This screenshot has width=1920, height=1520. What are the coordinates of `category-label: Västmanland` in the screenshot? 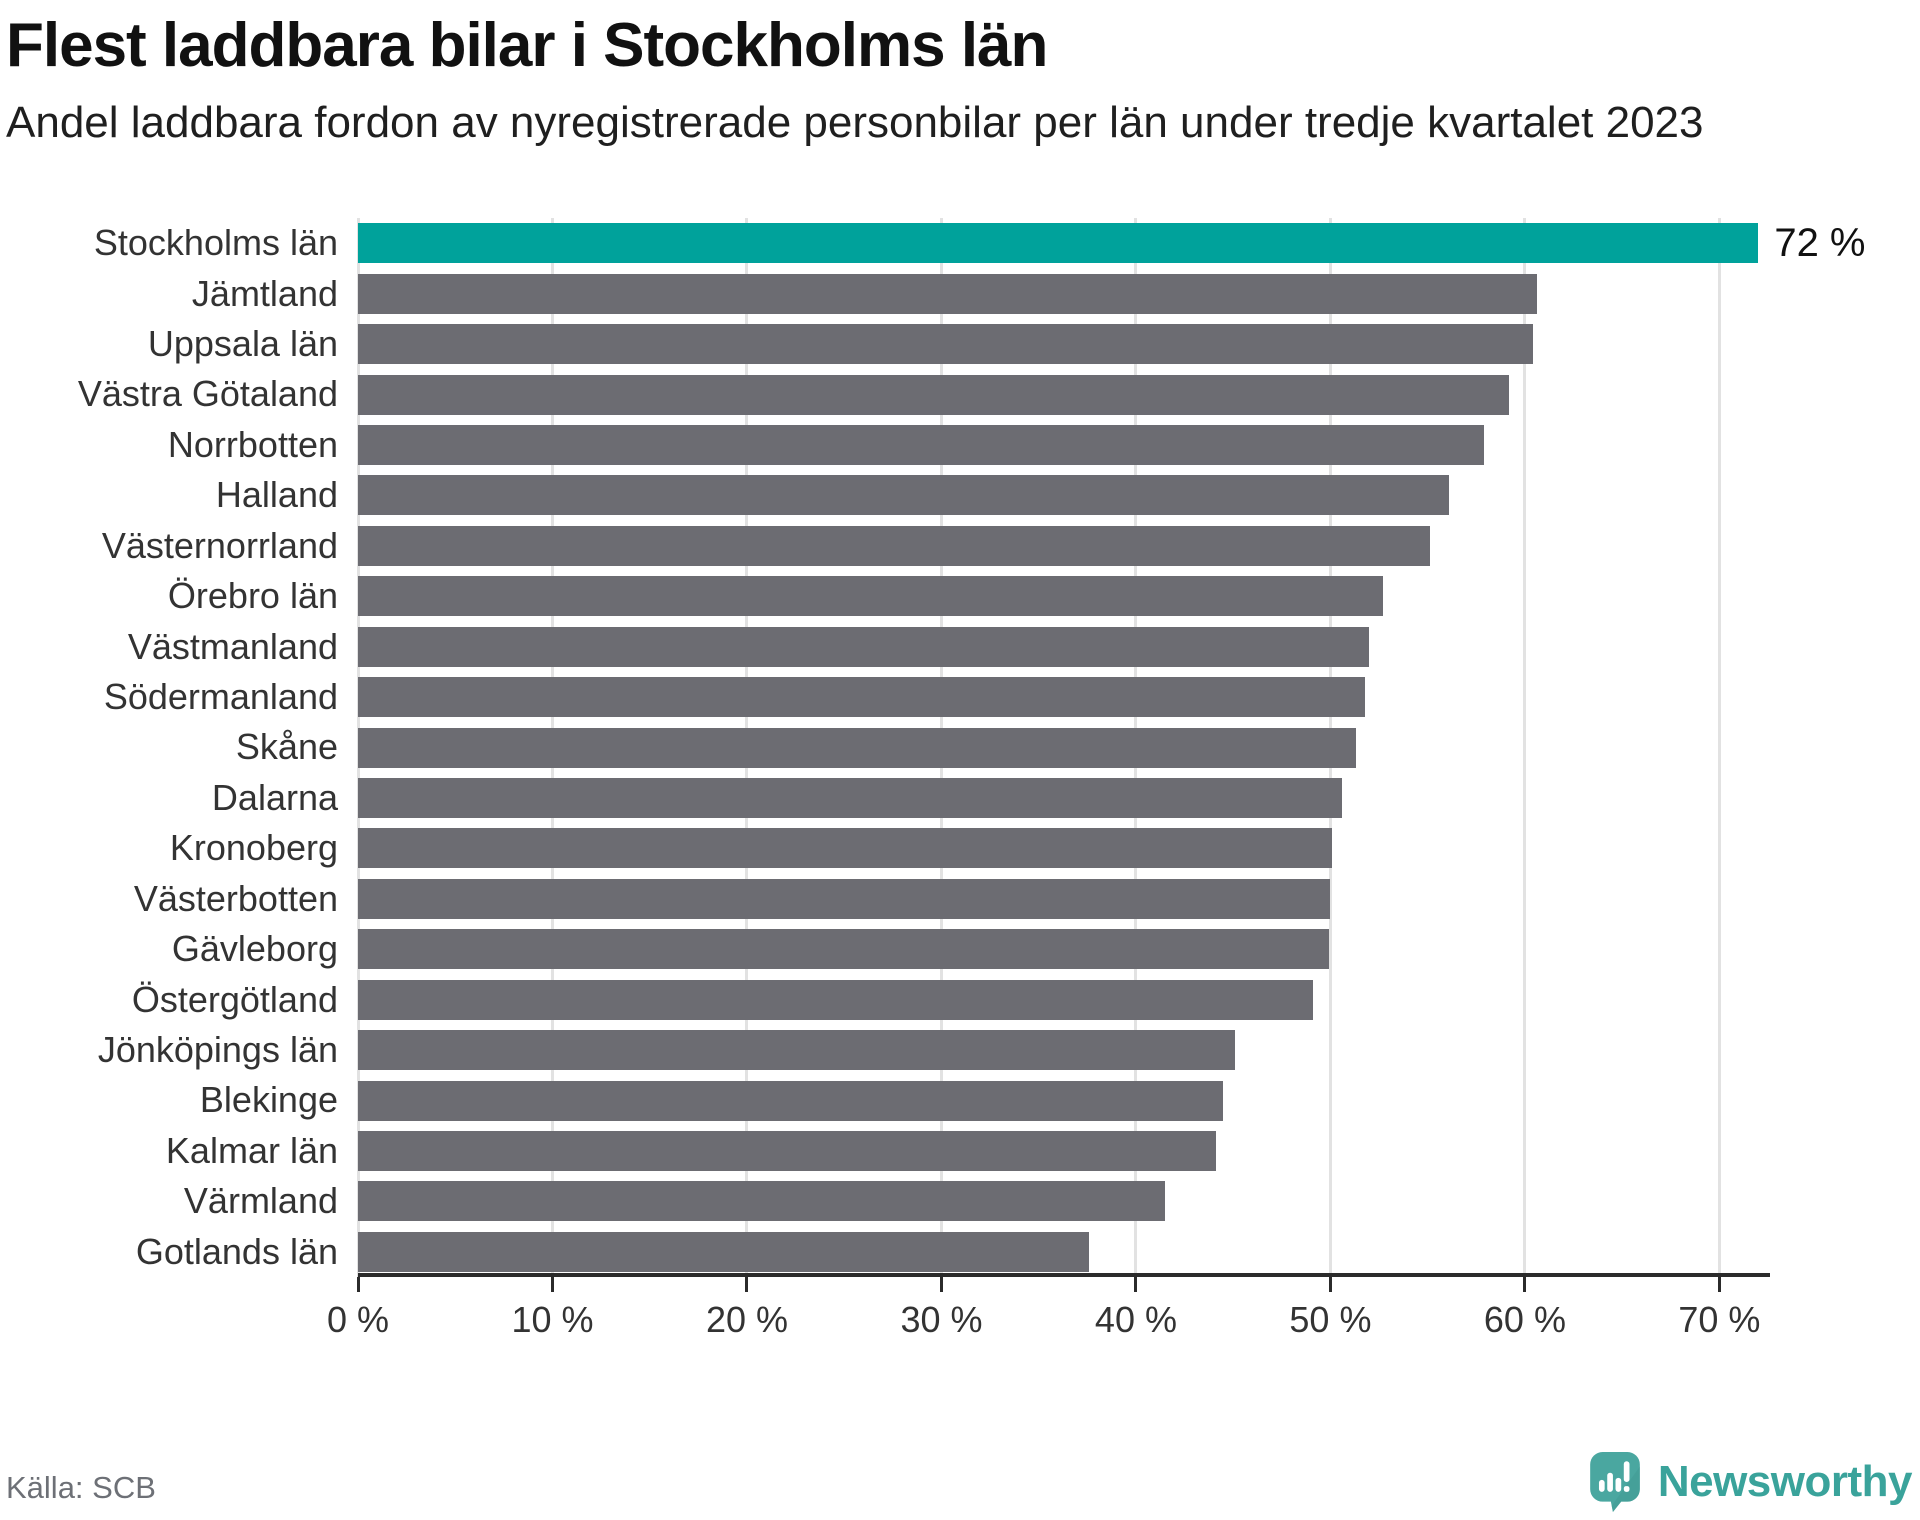 It's located at (232, 646).